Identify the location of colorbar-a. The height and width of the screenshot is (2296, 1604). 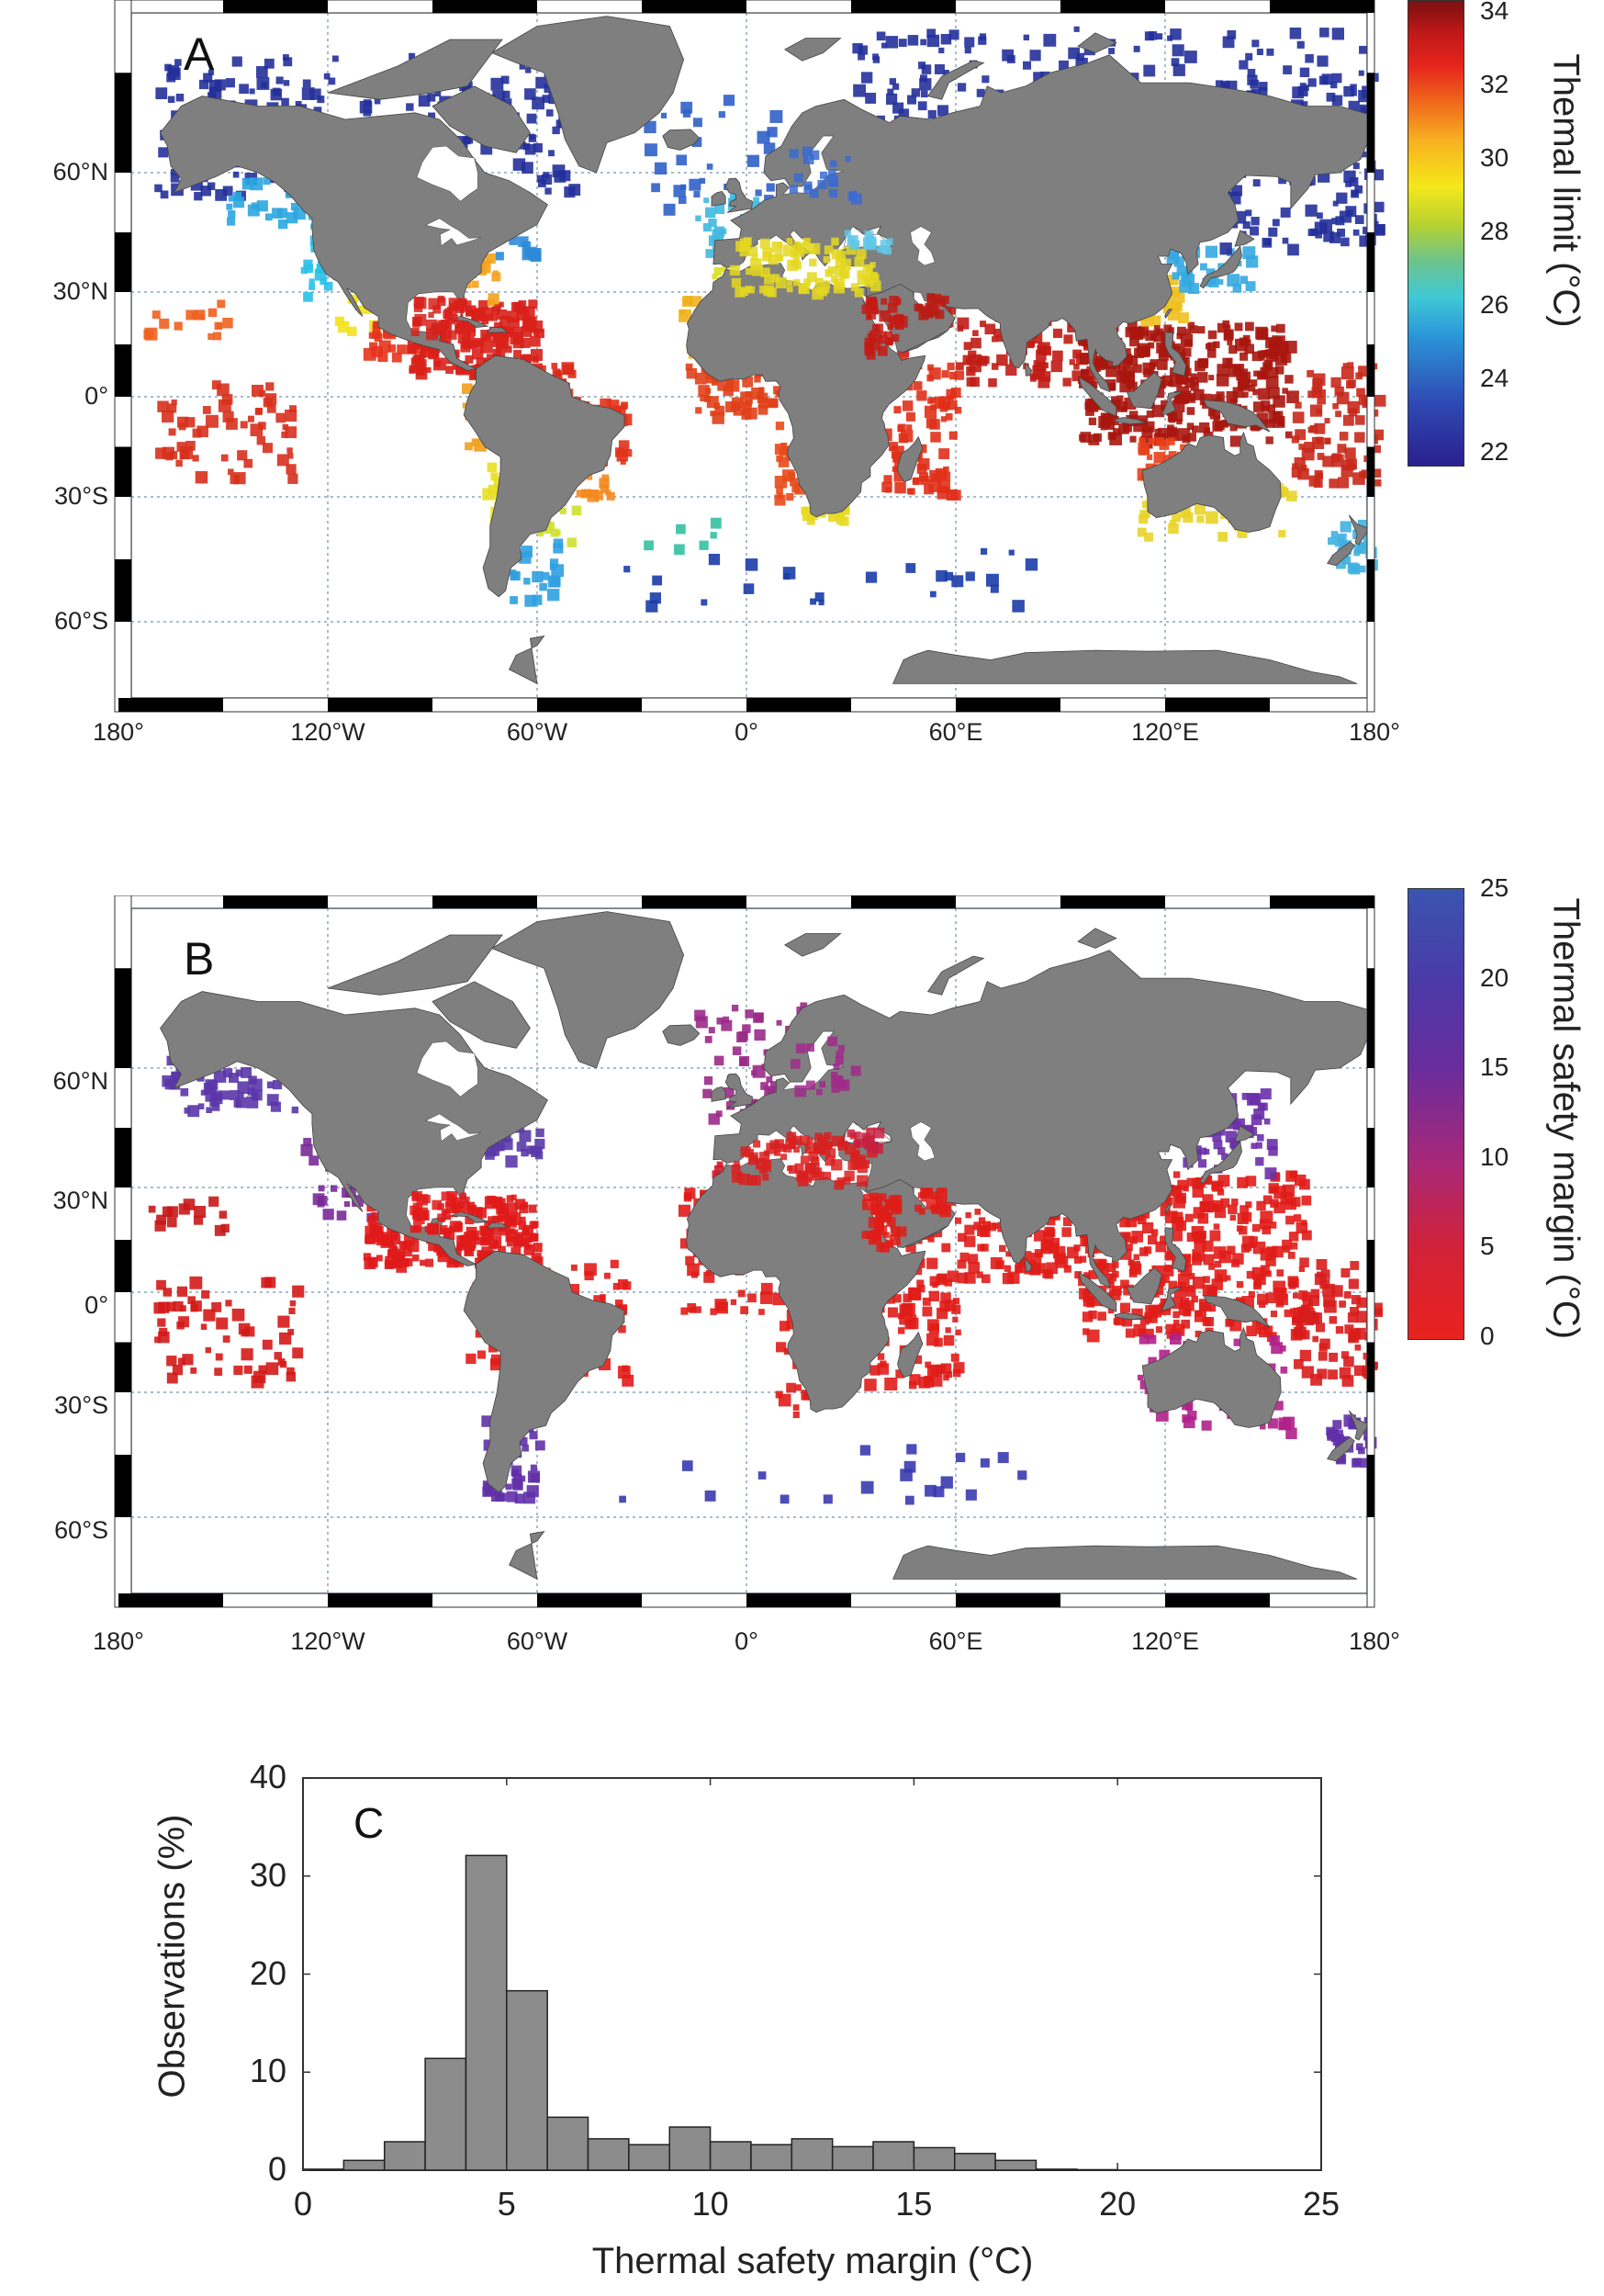
(1436, 233).